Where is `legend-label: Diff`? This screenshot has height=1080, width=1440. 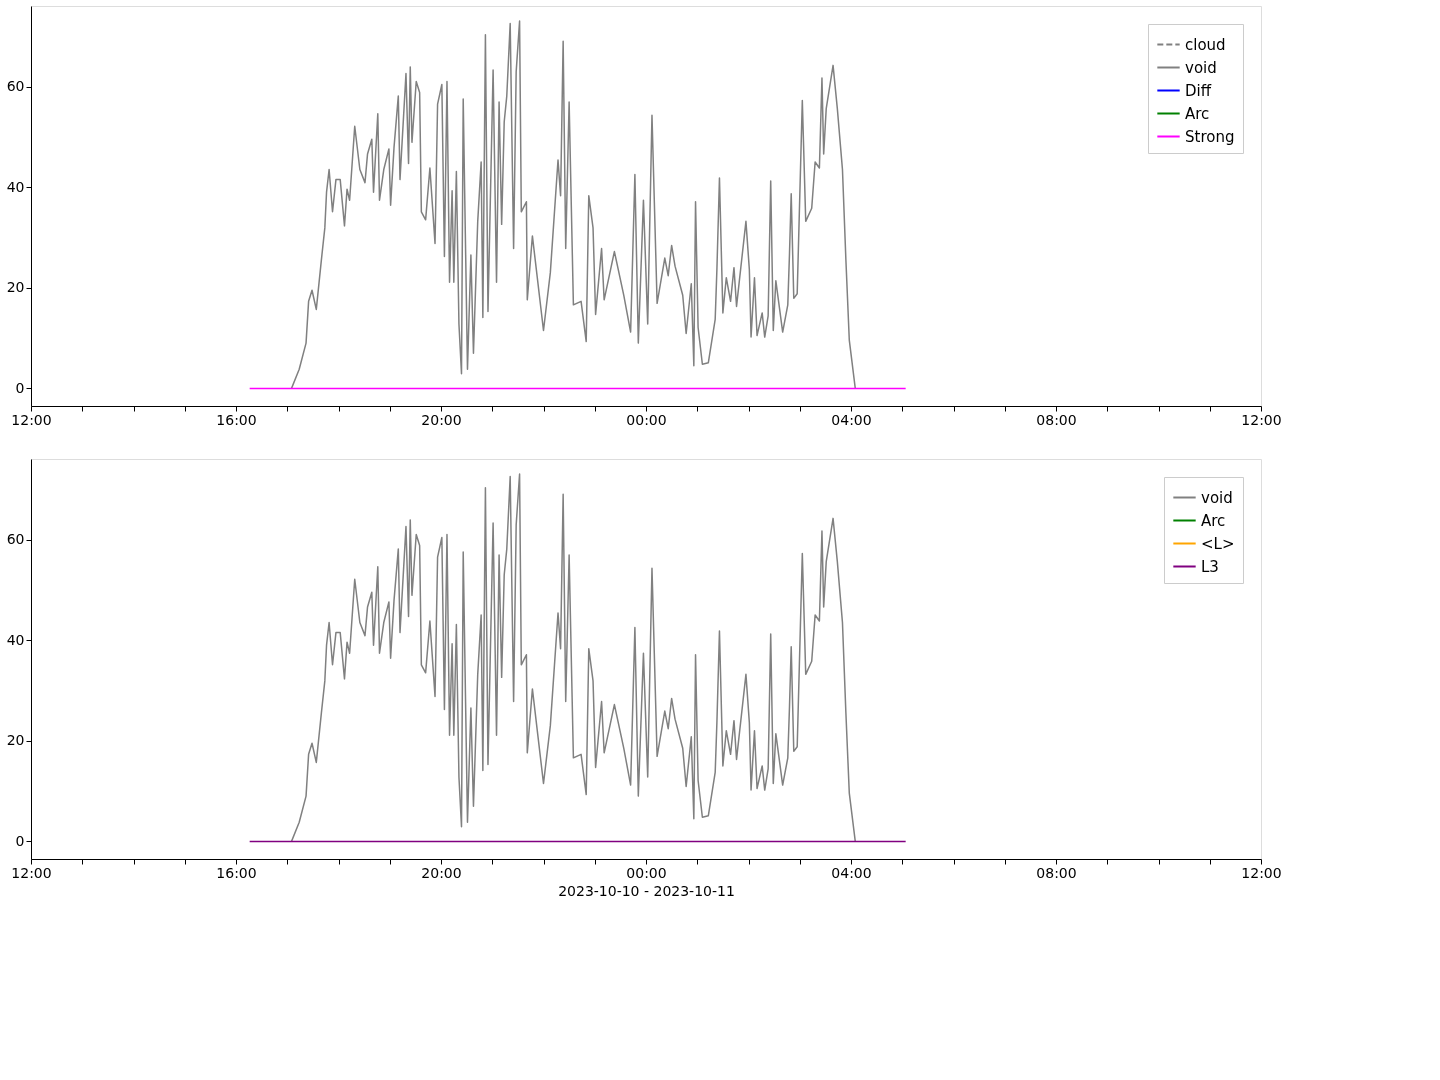 legend-label: Diff is located at coordinates (1198, 90).